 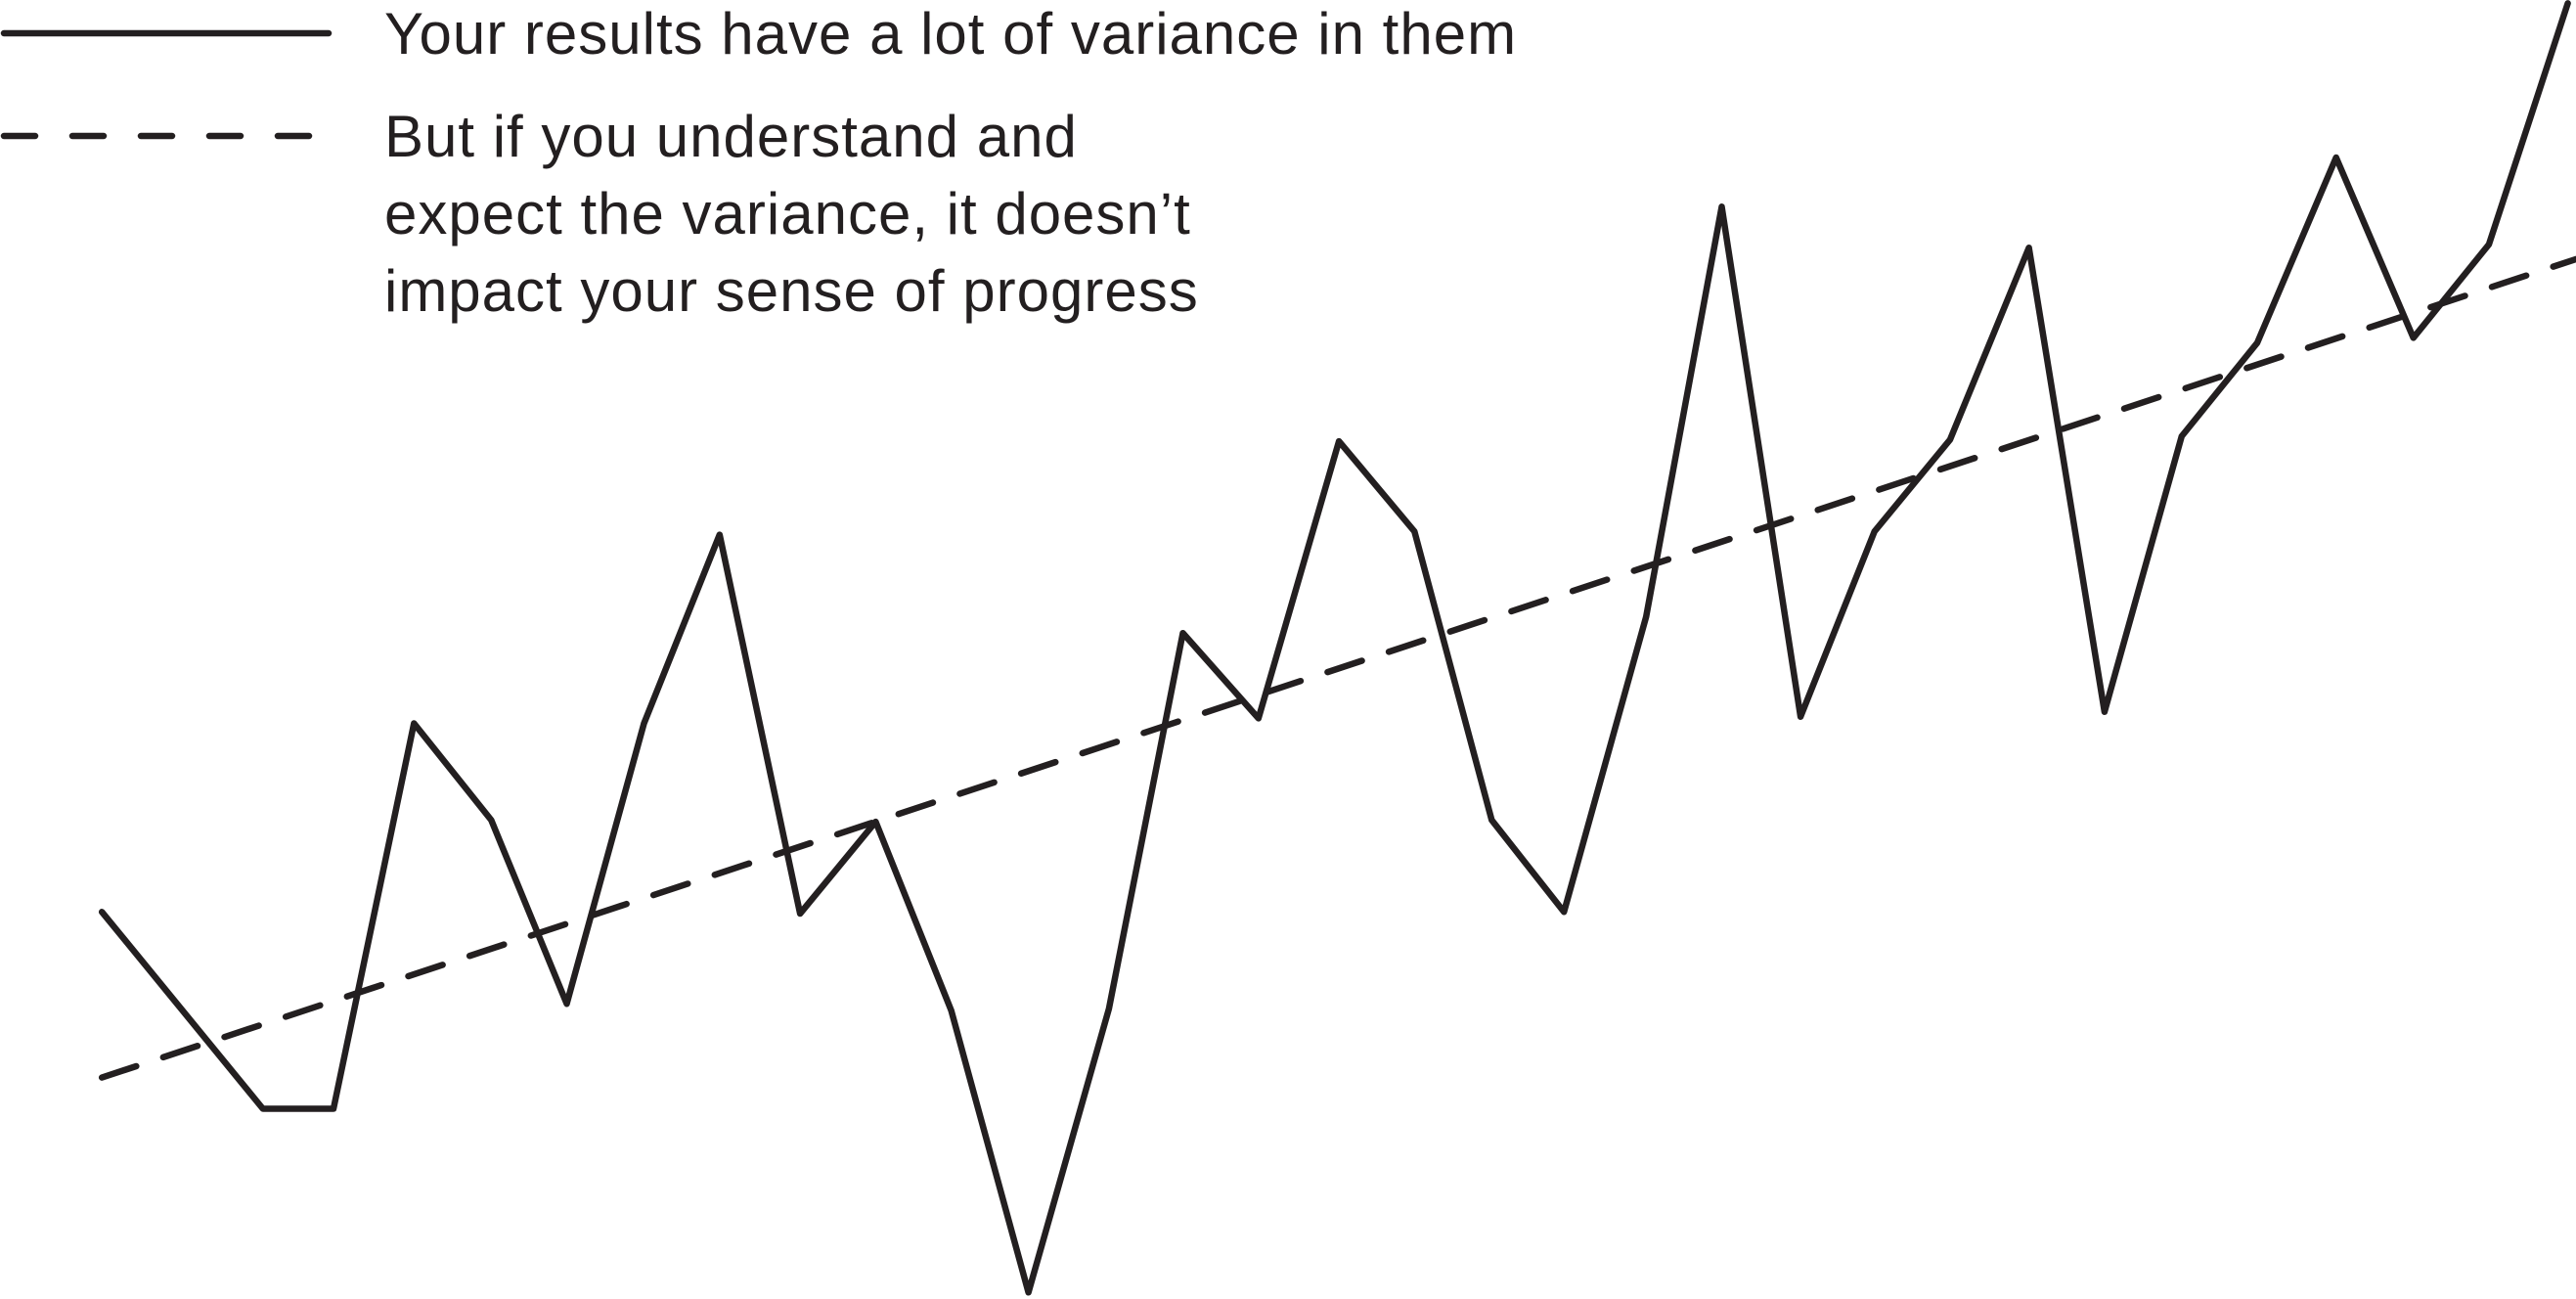 What do you see at coordinates (731, 136) in the screenshot?
I see `legend-label: But if you understand and` at bounding box center [731, 136].